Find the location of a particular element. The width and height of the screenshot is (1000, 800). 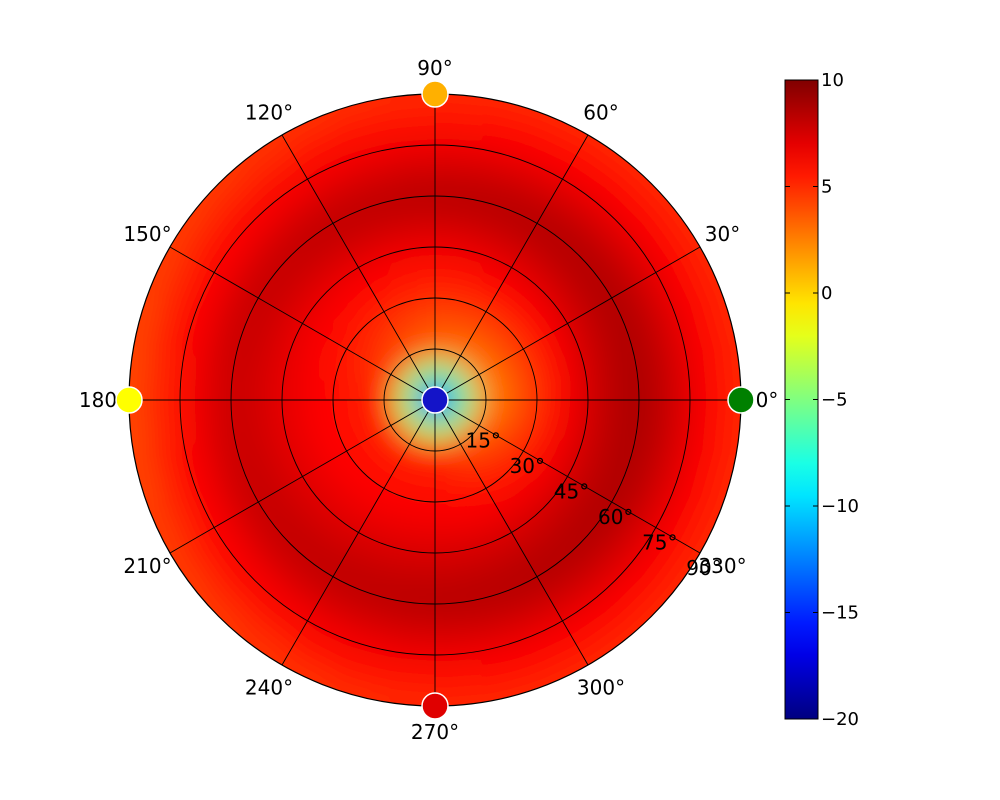

colorbar: 10 5 0 −5 −10 −15 −20 is located at coordinates (821, 400).